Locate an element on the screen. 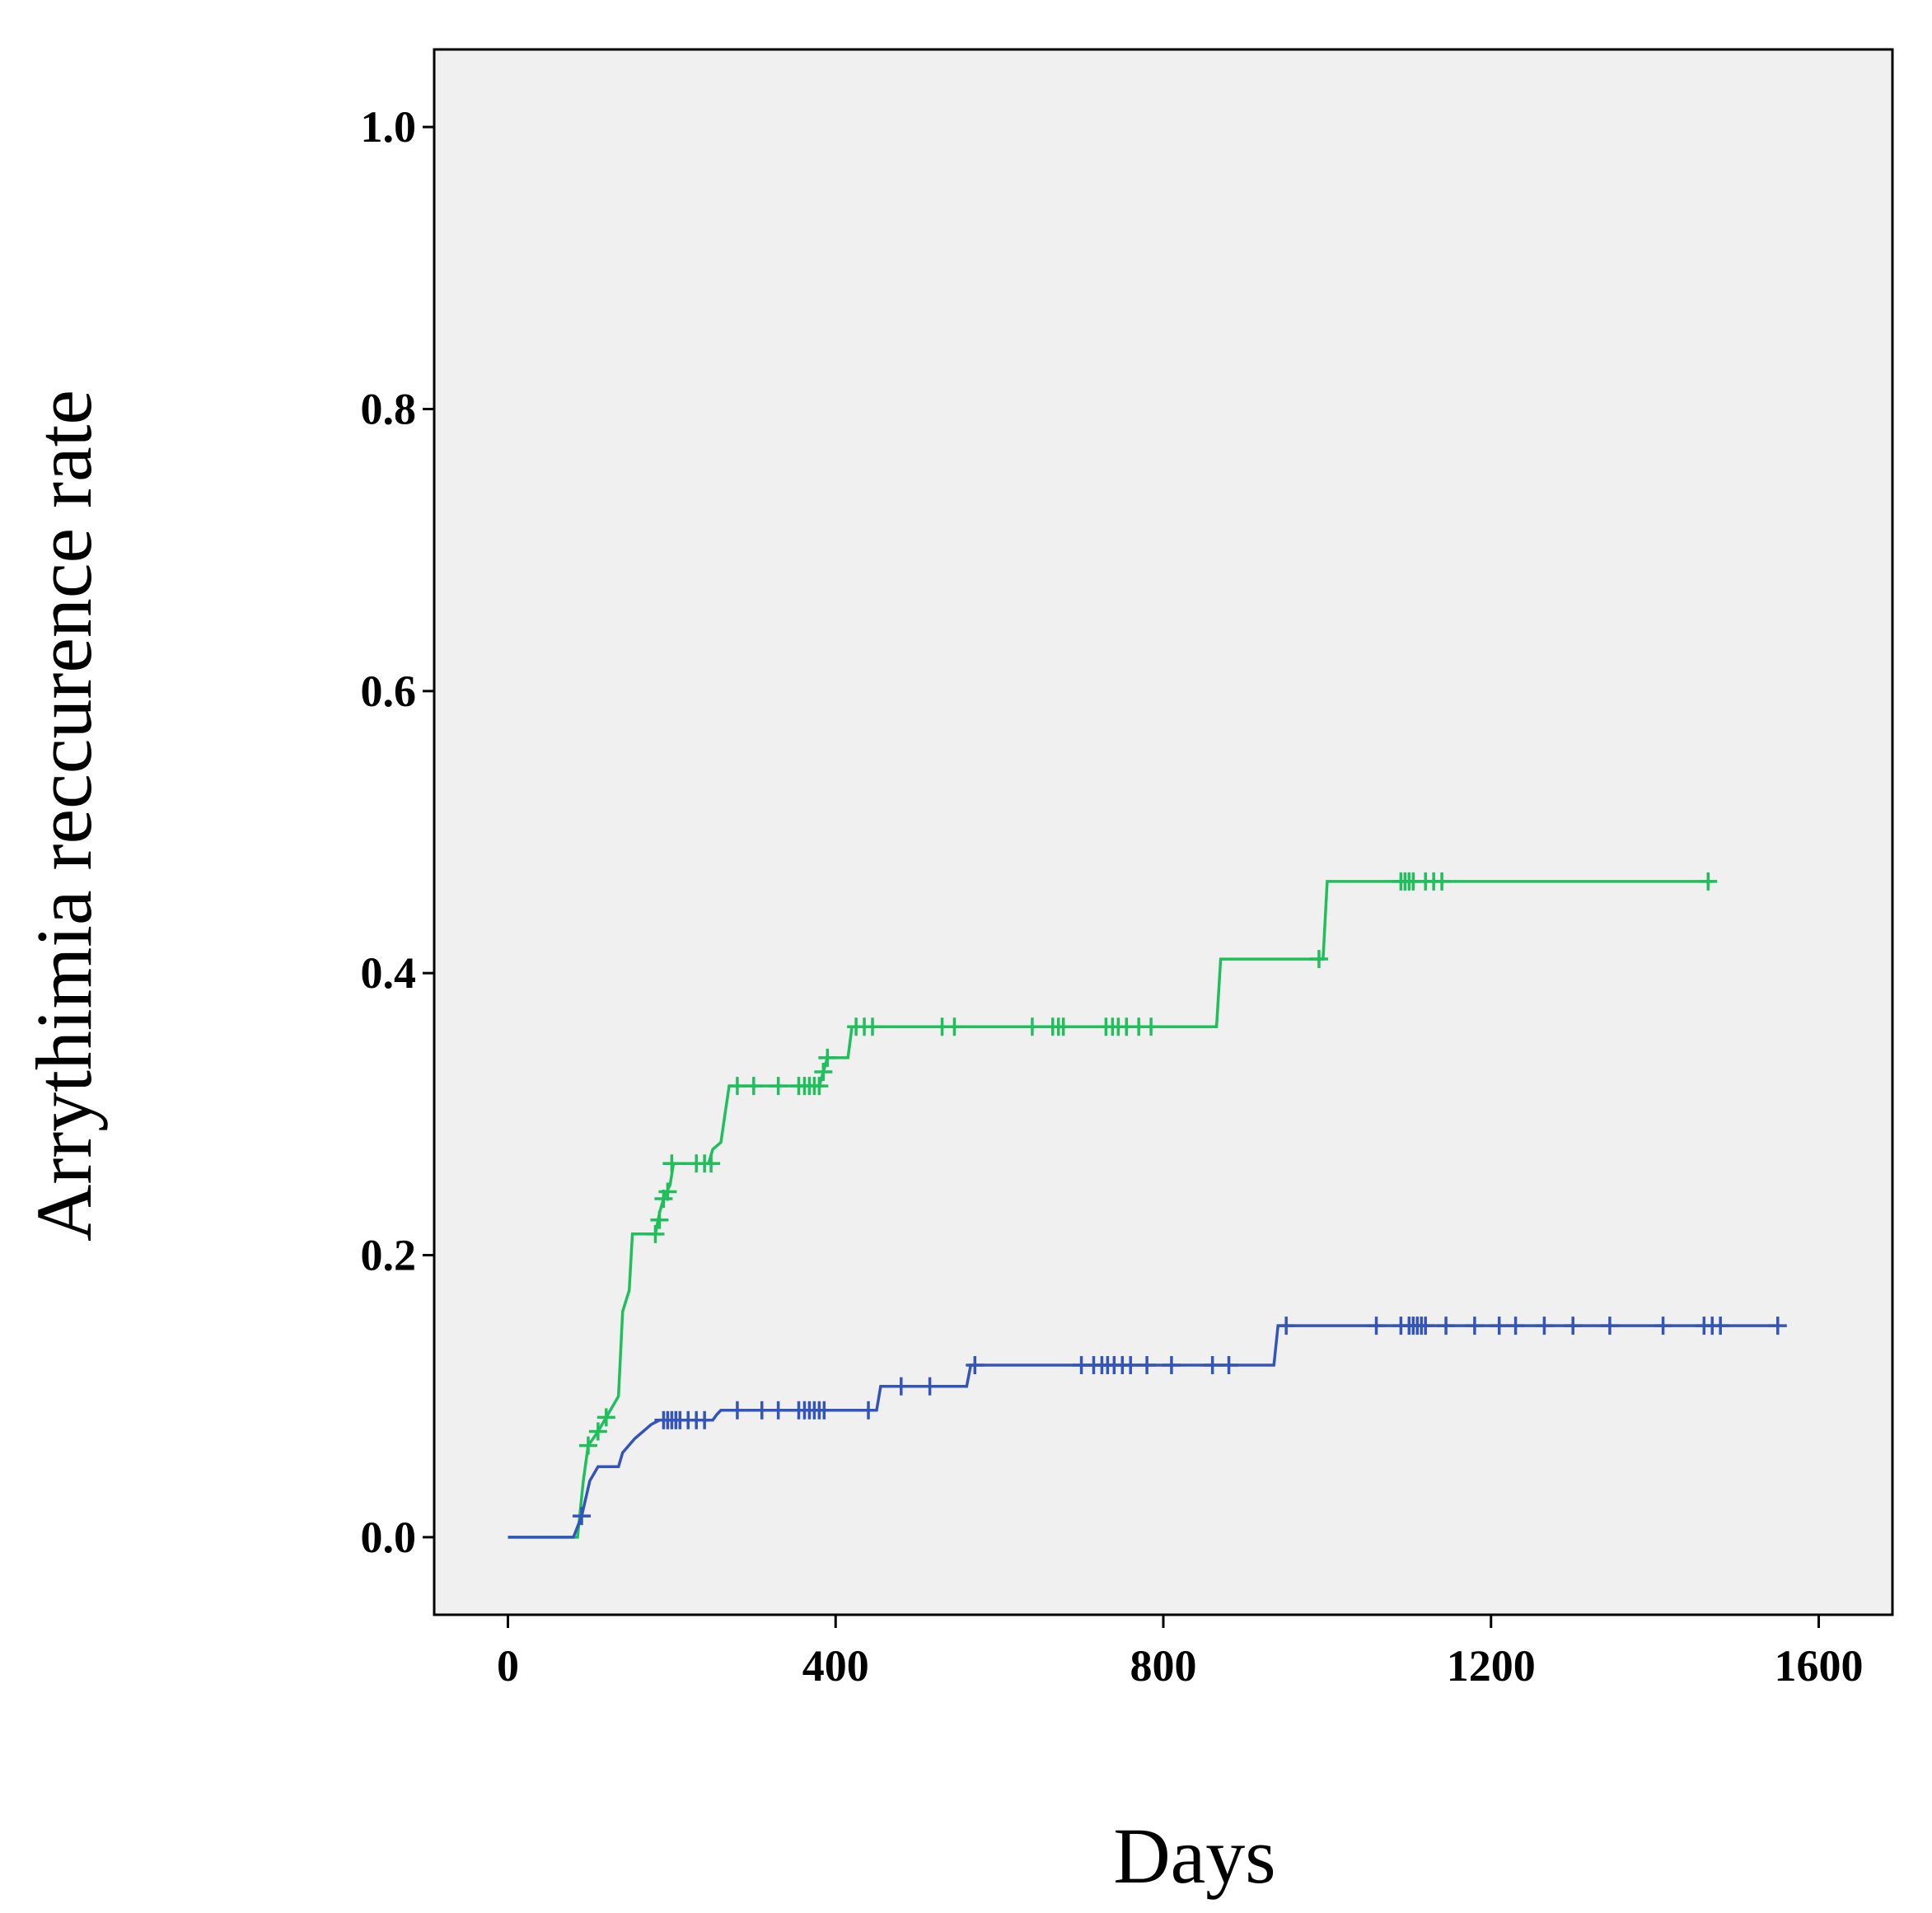  y-axis-title: Arrythimia reccurence rate is located at coordinates (64, 816).